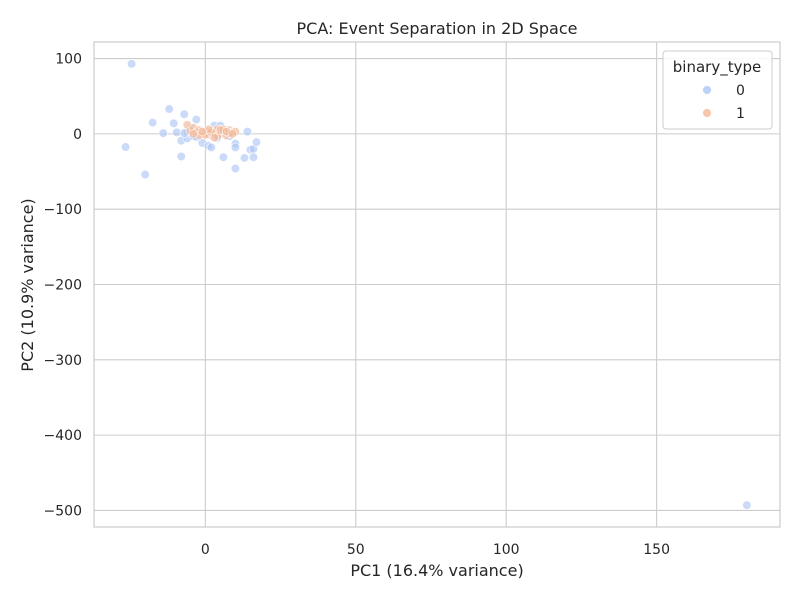 The image size is (800, 600). I want to click on legend-label-1: 1, so click(740, 114).